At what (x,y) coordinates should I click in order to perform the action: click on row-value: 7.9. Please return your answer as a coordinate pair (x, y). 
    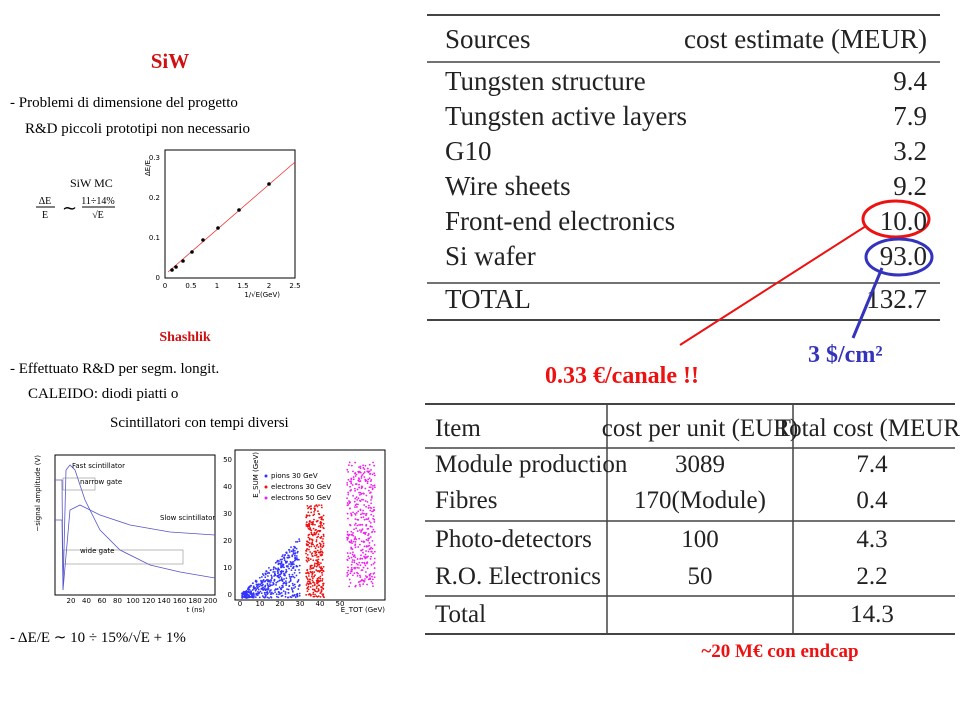
    Looking at the image, I should click on (910, 116).